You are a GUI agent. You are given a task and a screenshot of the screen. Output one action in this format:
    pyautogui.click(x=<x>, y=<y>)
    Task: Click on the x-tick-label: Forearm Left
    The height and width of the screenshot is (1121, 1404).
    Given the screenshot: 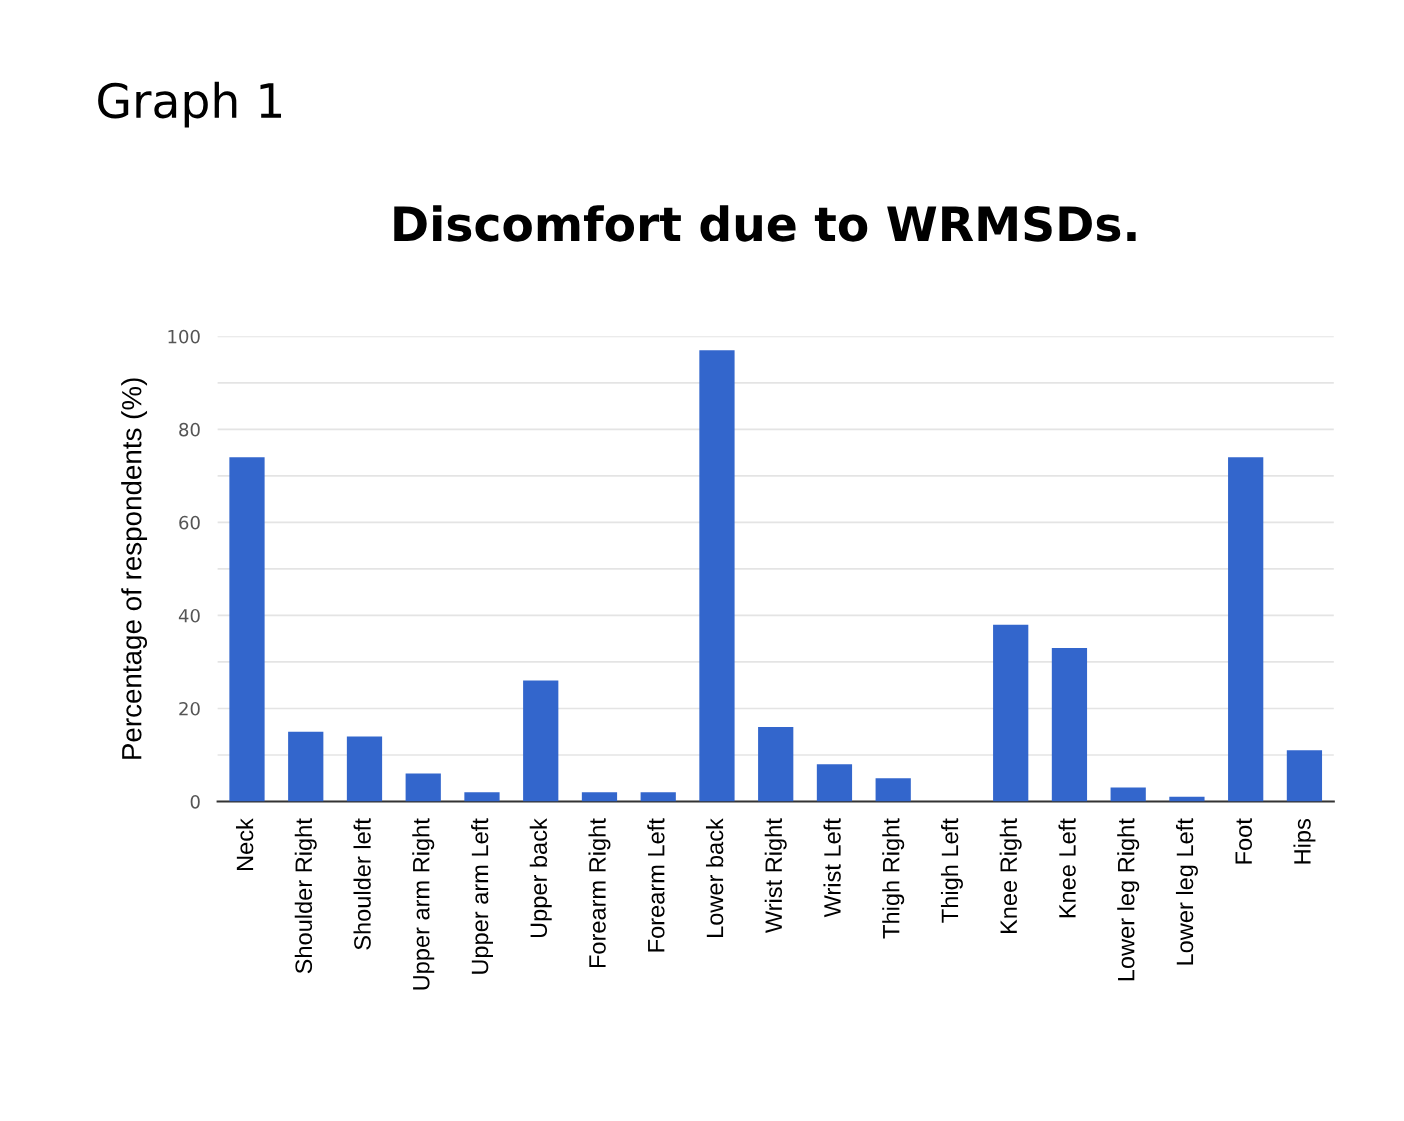 What is the action you would take?
    pyautogui.click(x=656, y=885)
    